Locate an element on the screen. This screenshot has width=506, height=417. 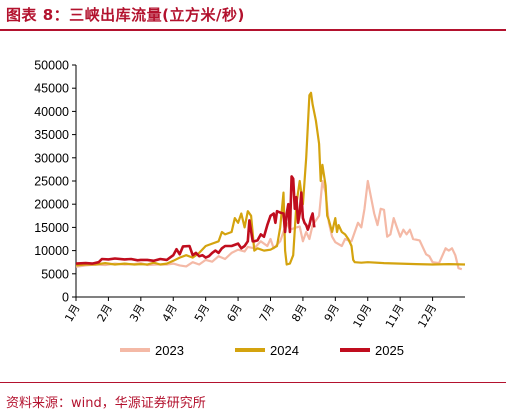
y-tick-label: 5000 is located at coordinates (55, 274).